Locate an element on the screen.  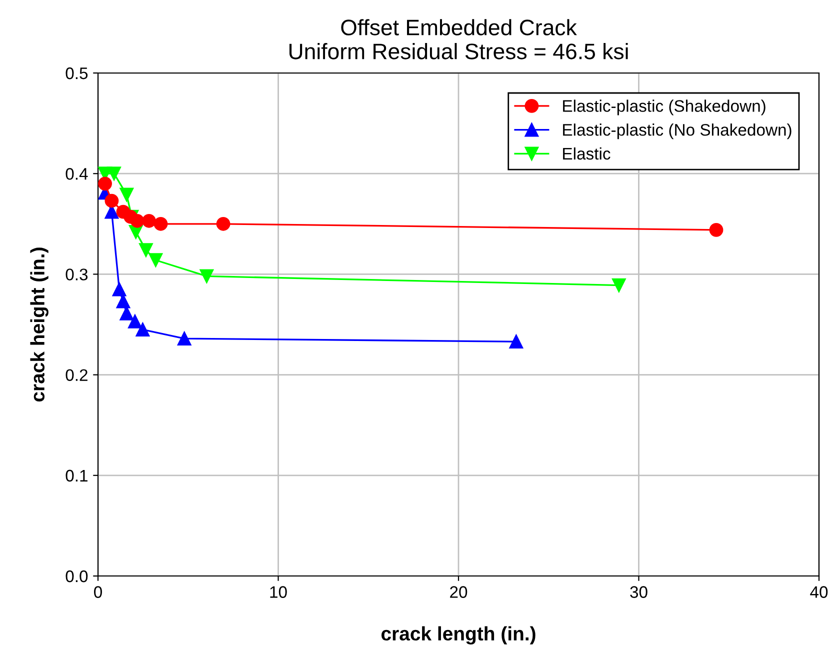
legend-label: Elastic is located at coordinates (586, 153).